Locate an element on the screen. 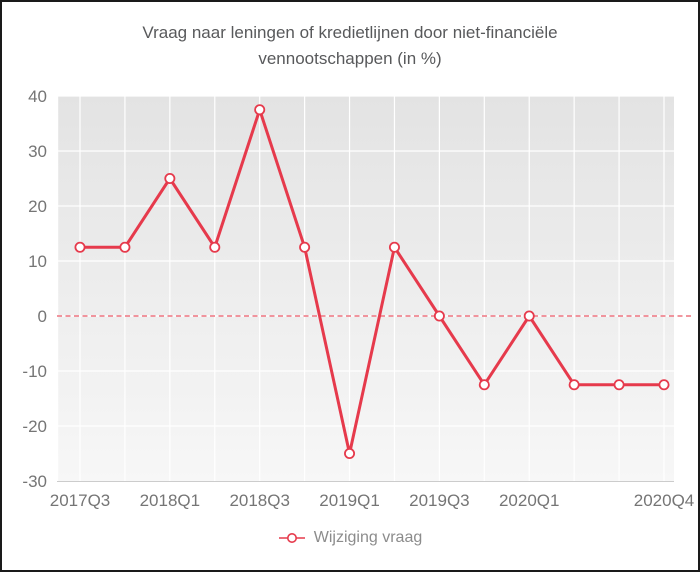 This screenshot has width=700, height=572. x-tick-label: 2020Q4 is located at coordinates (664, 500).